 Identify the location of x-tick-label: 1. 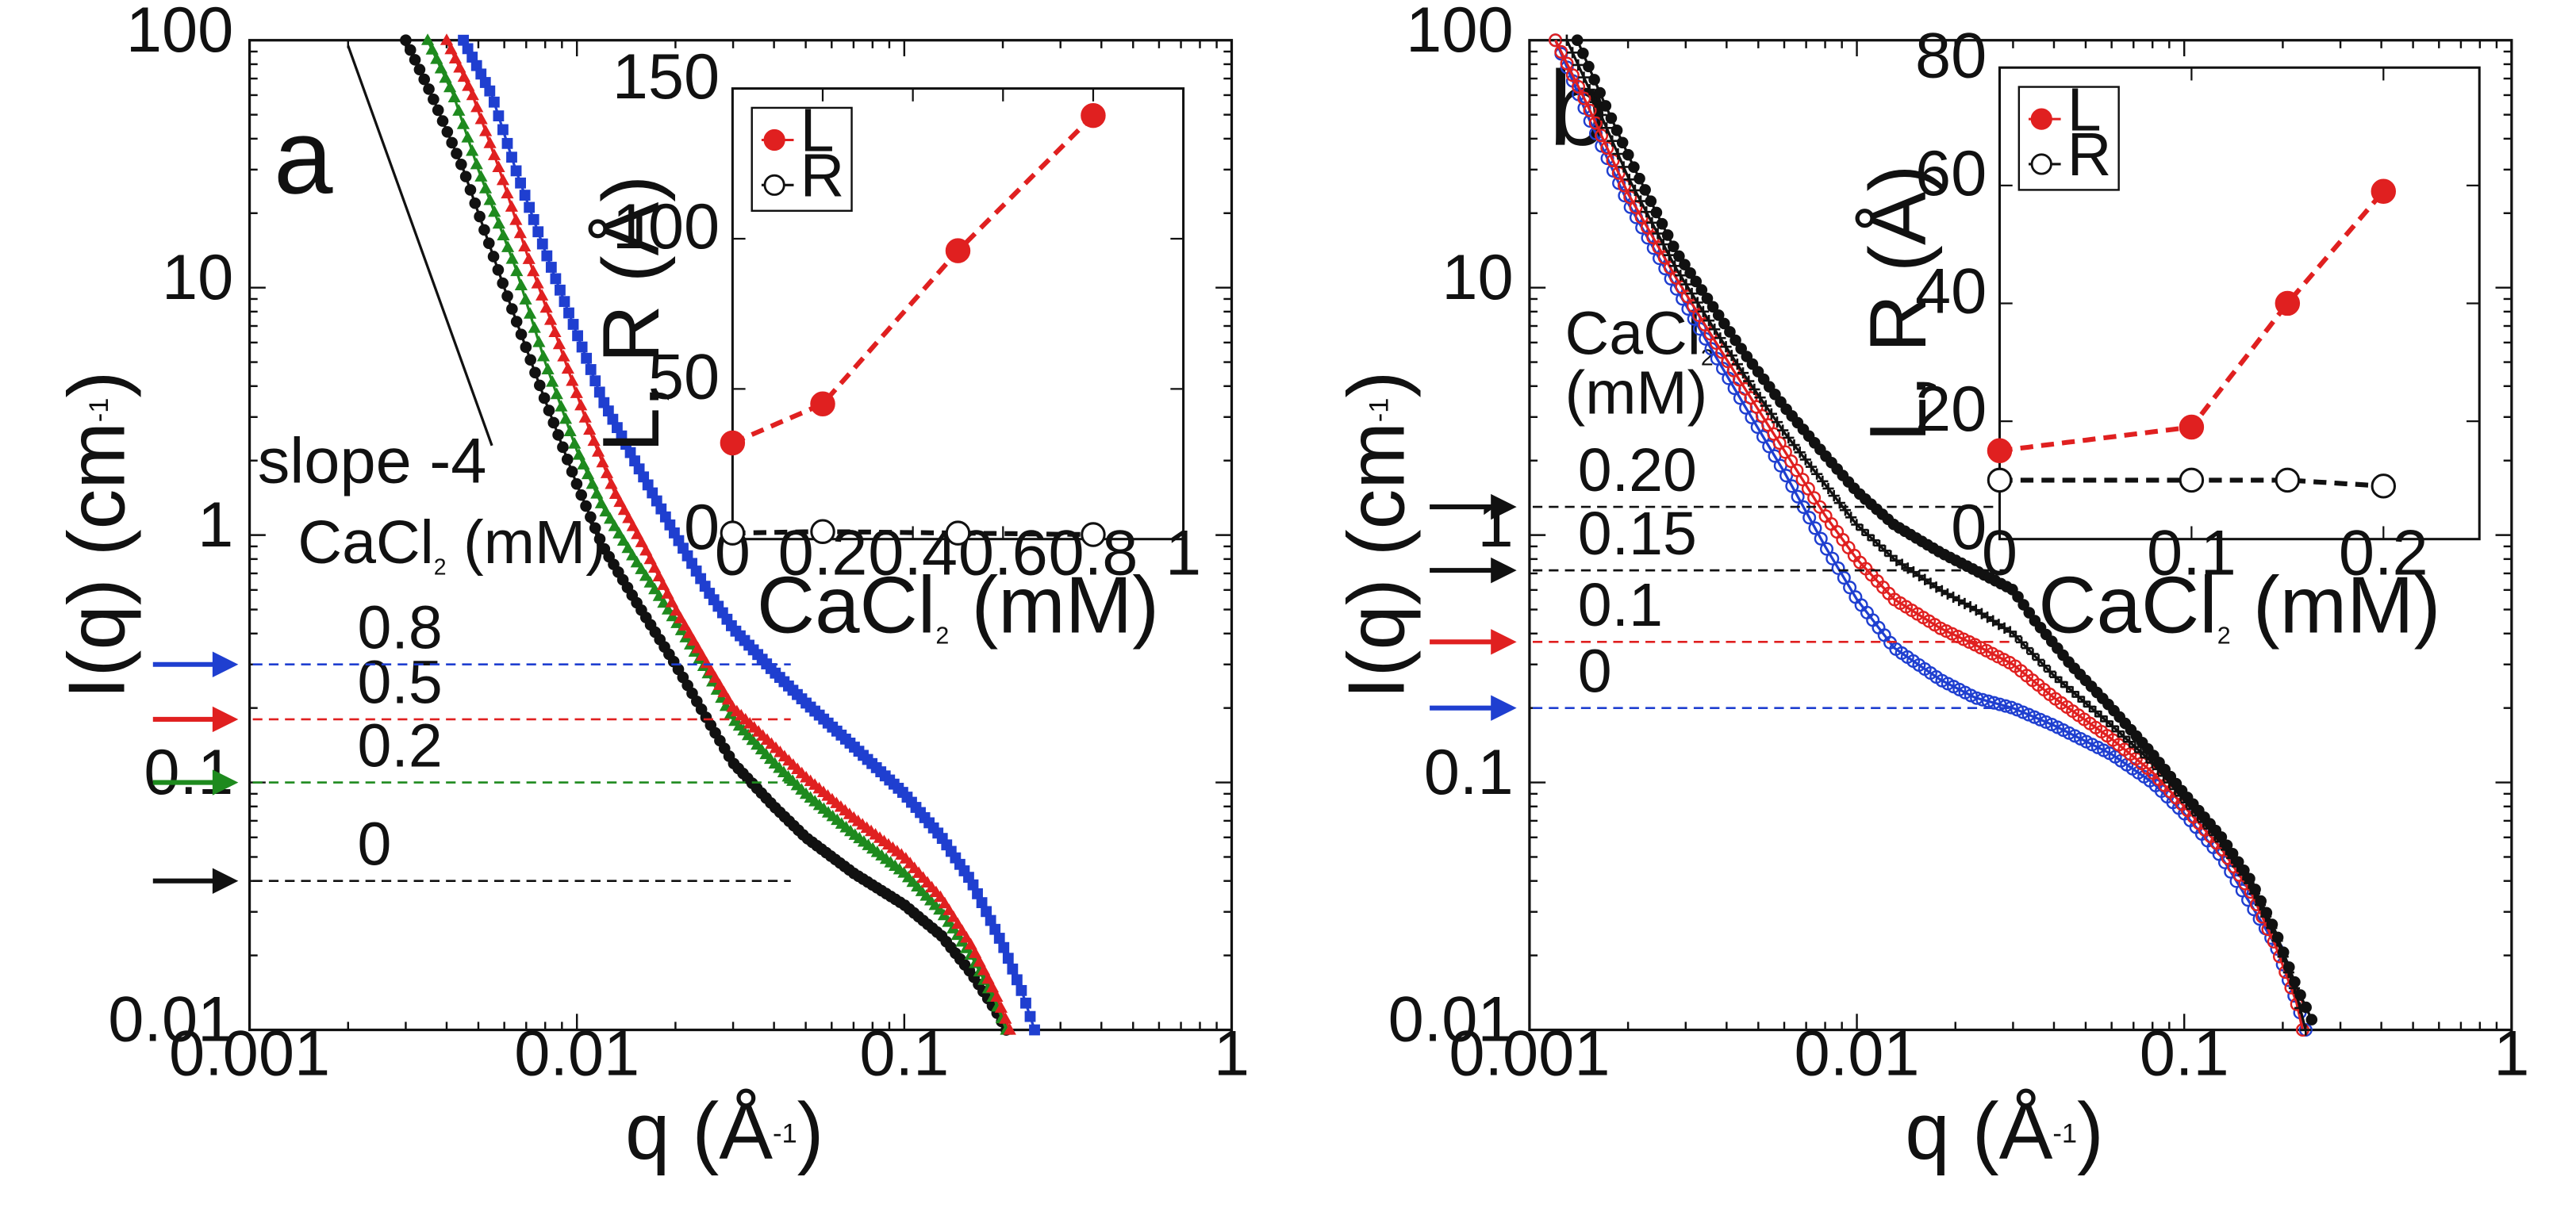
(1232, 1053).